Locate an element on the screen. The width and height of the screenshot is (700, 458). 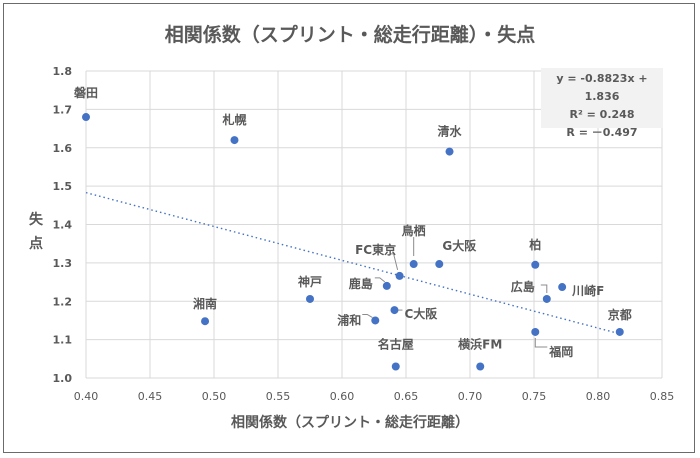
data-label: 柏 is located at coordinates (535, 244).